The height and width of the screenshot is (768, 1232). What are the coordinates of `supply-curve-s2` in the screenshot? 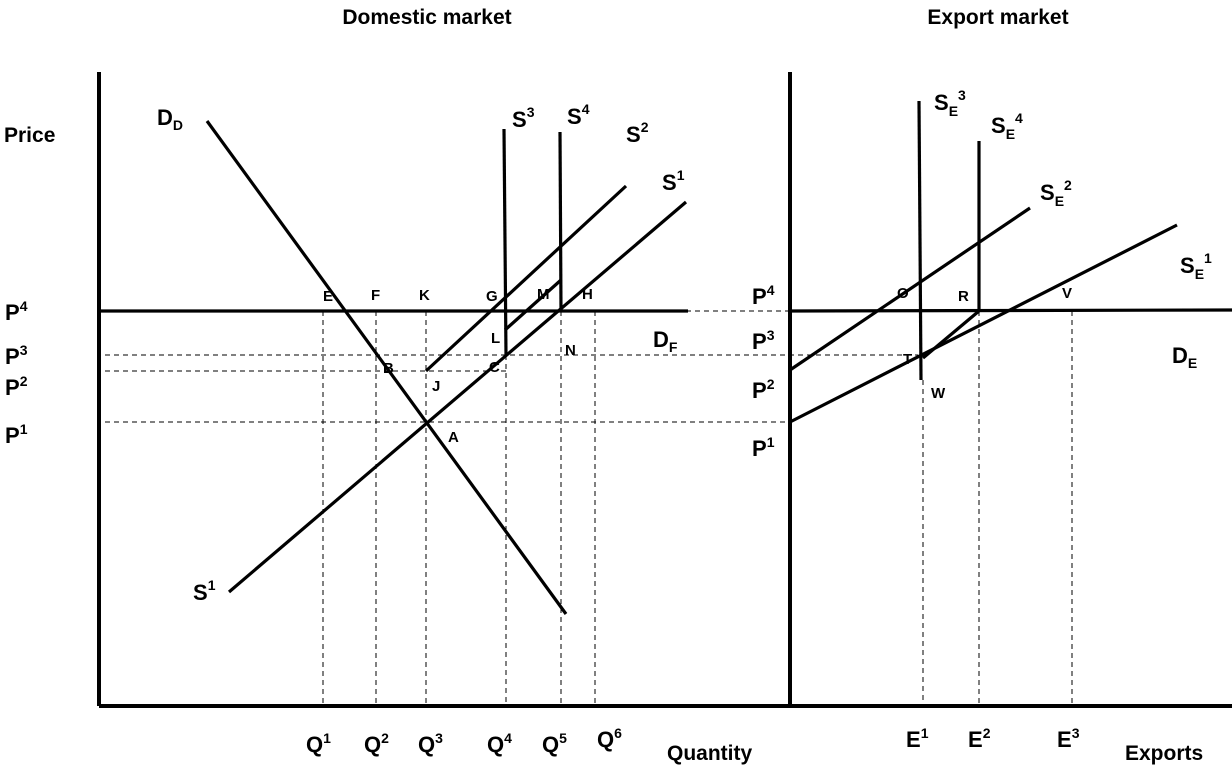 It's located at (526, 278).